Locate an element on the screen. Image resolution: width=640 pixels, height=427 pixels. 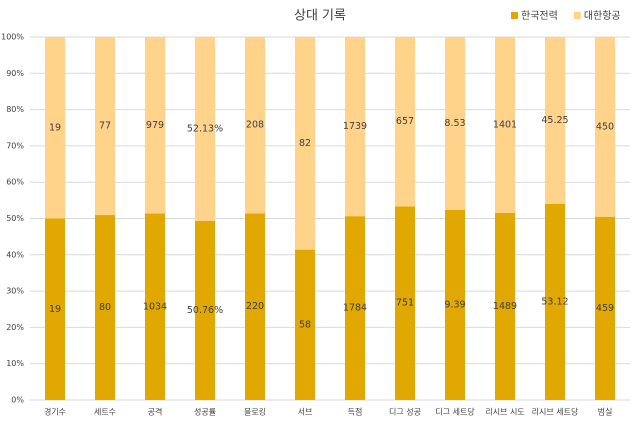
x-tick-label: 세트수 is located at coordinates (105, 412).